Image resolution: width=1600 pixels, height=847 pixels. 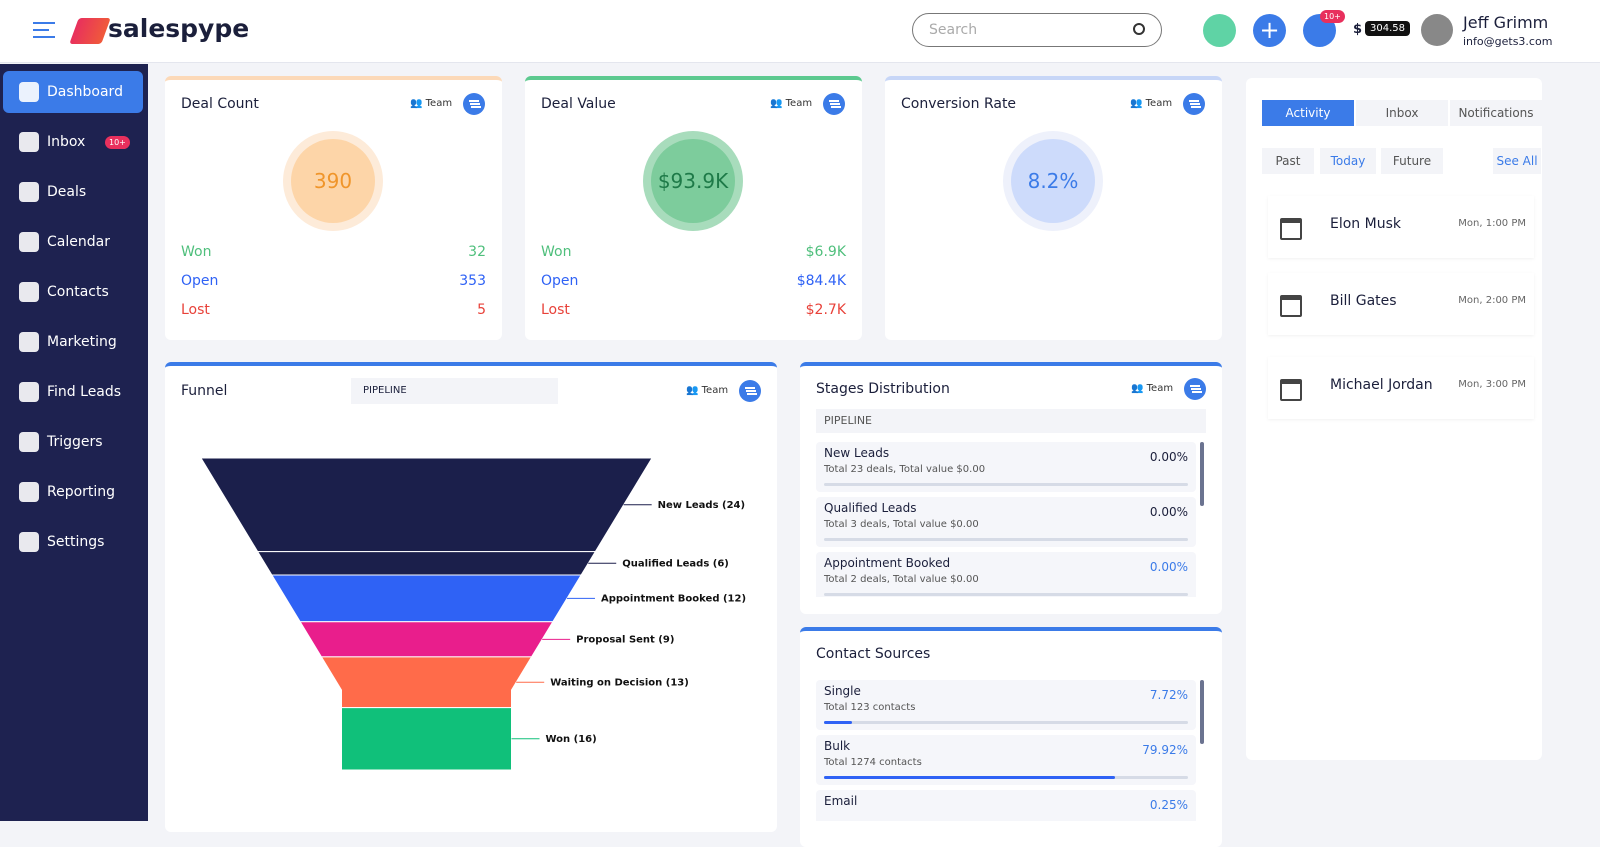 I want to click on nav-item: Settings, so click(x=73, y=542).